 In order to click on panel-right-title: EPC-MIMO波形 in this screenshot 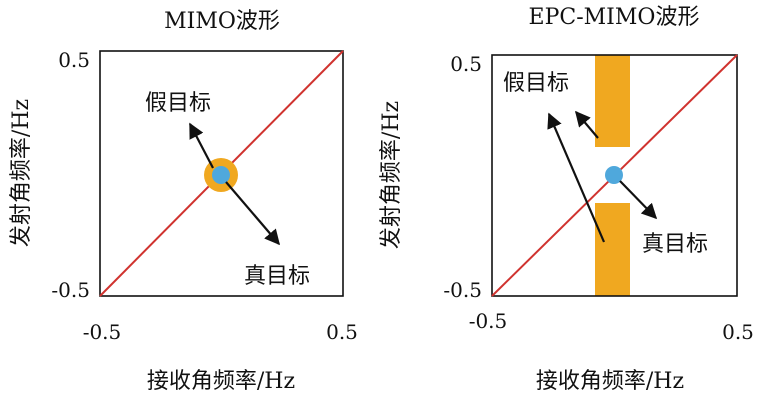, I will do `click(614, 17)`.